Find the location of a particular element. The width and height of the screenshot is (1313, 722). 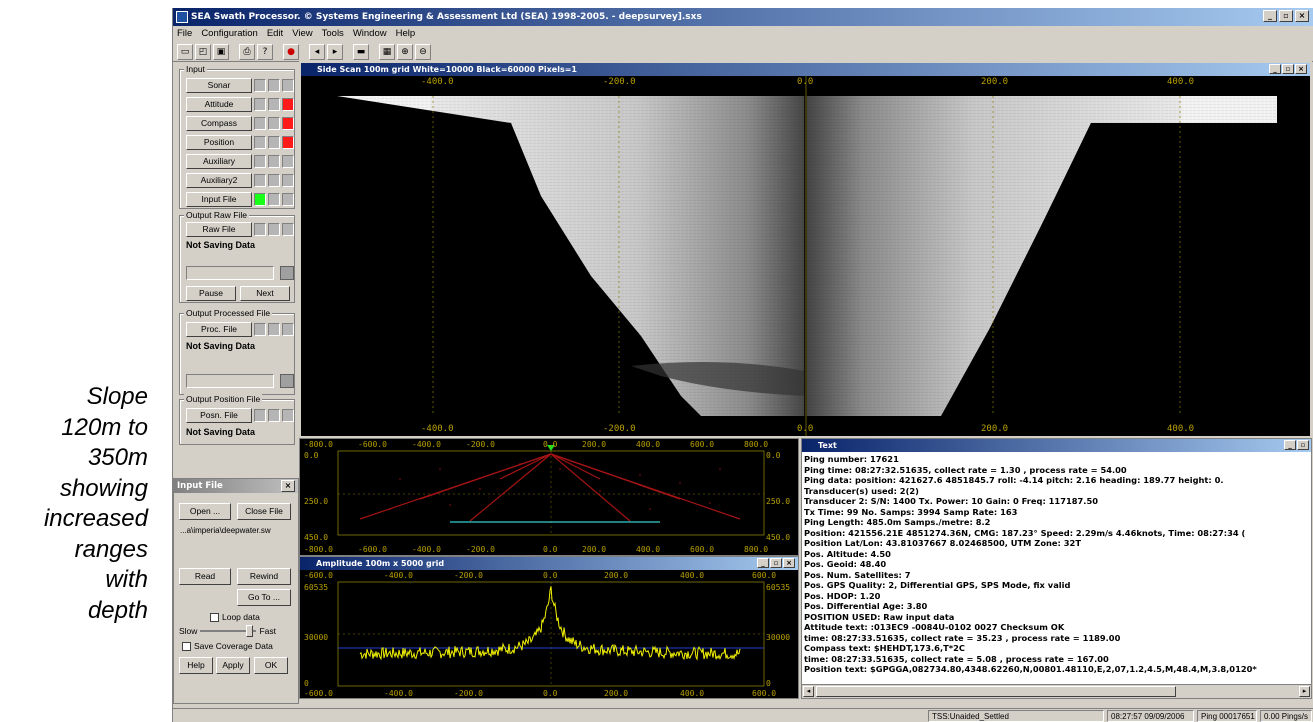

attitude-button: Attitude is located at coordinates (219, 104).